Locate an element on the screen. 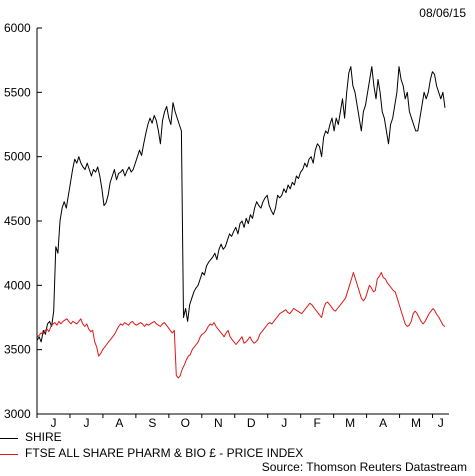 This screenshot has width=475, height=476. y-tick-label: 4000 is located at coordinates (17, 285).